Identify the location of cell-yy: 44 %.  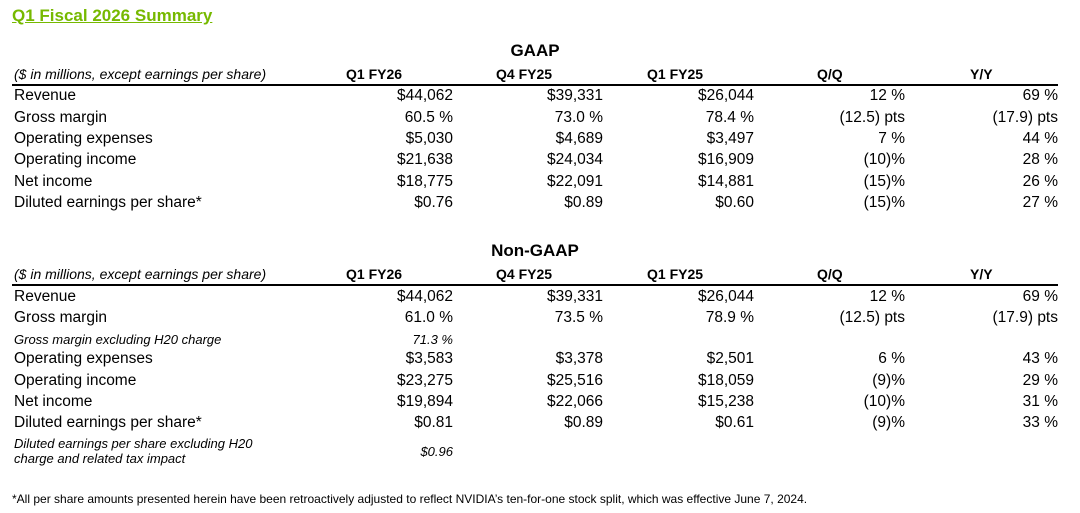
(1040, 138).